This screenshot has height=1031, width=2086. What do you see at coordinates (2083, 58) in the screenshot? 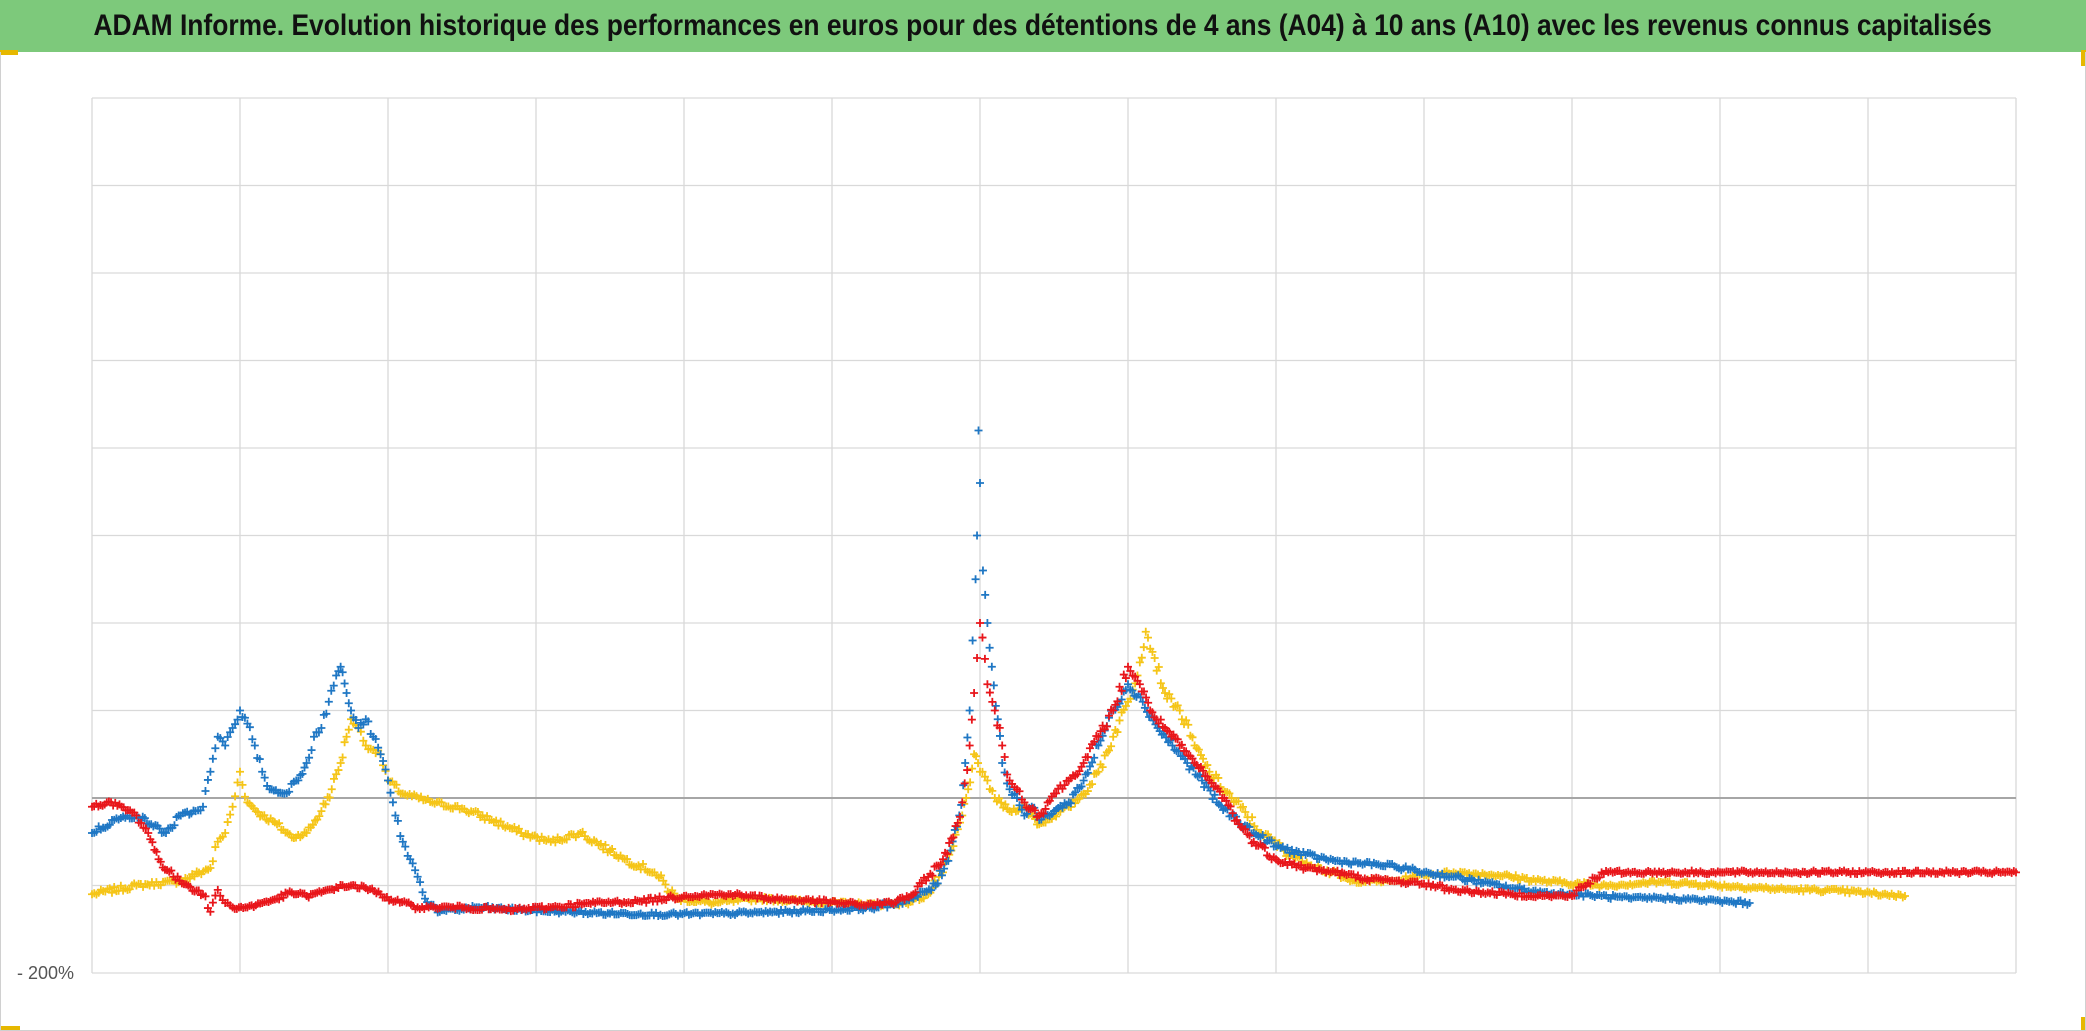
I see `corner-marker-top-right` at bounding box center [2083, 58].